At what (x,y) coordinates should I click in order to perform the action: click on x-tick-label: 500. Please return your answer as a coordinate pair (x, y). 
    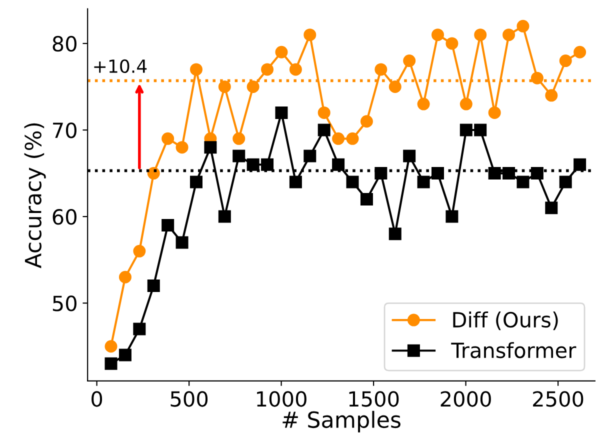
    Looking at the image, I should click on (189, 399).